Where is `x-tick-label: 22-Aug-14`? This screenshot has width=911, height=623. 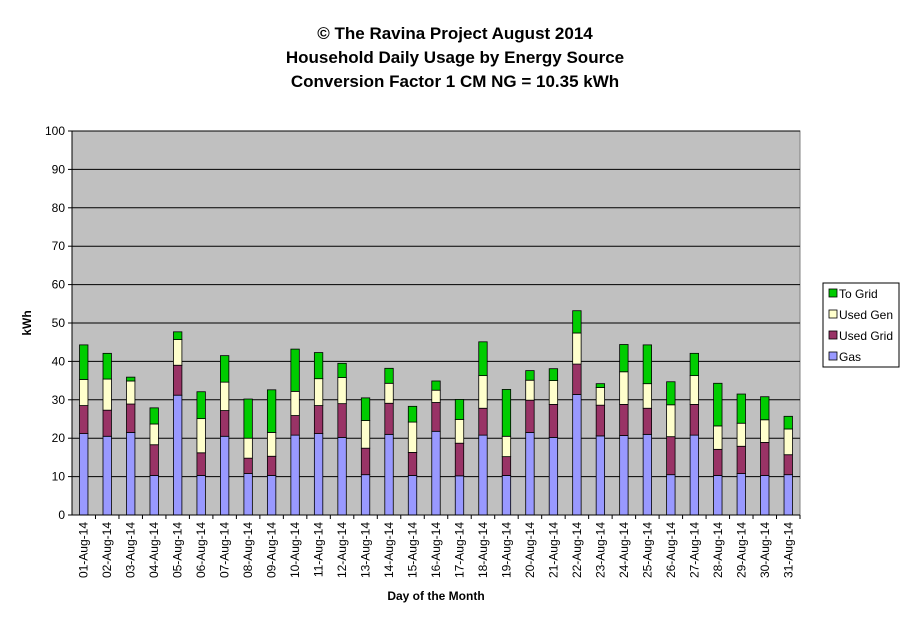
x-tick-label: 22-Aug-14 is located at coordinates (577, 550).